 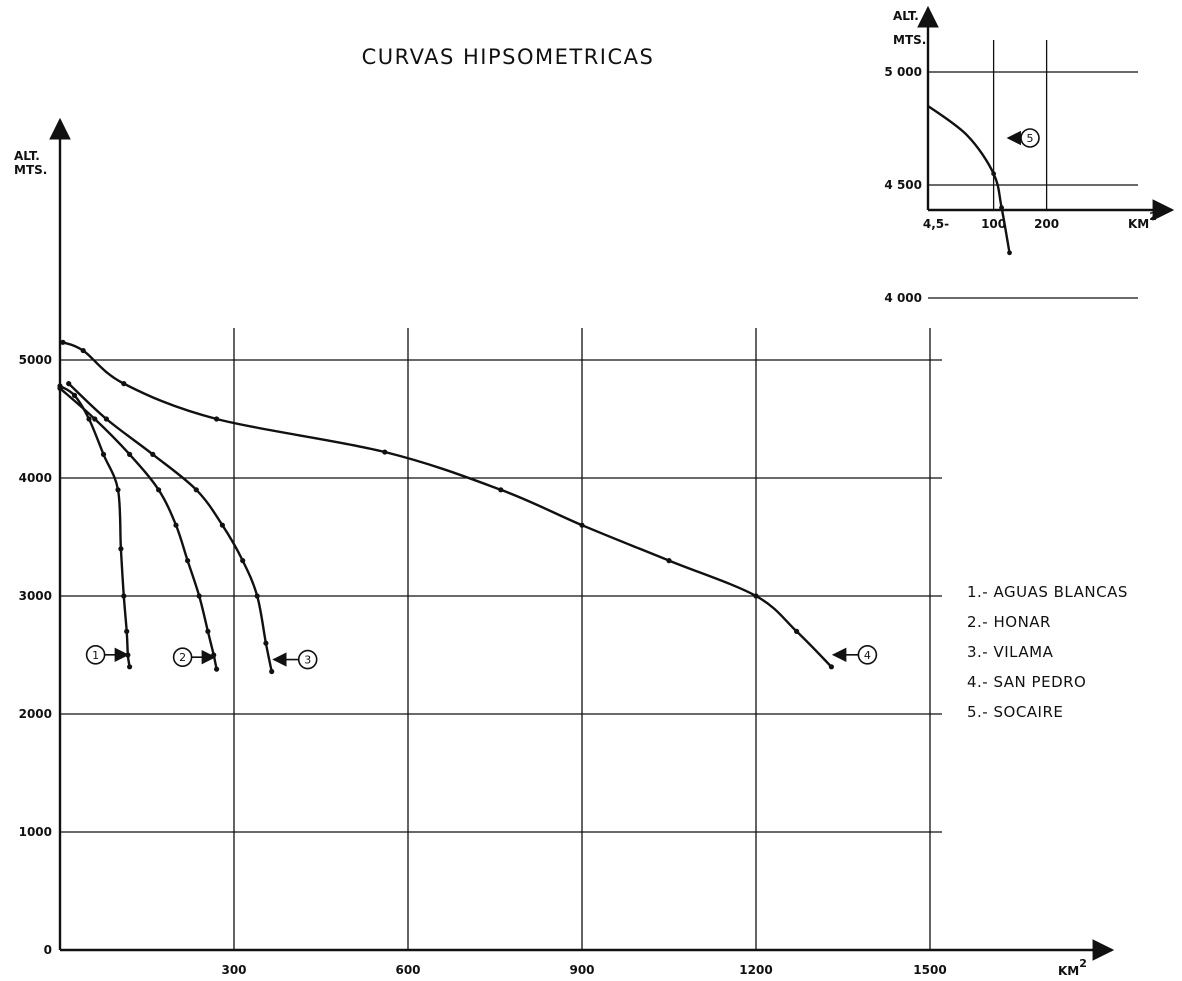 What do you see at coordinates (35, 596) in the screenshot?
I see `y-tick-label: 3000` at bounding box center [35, 596].